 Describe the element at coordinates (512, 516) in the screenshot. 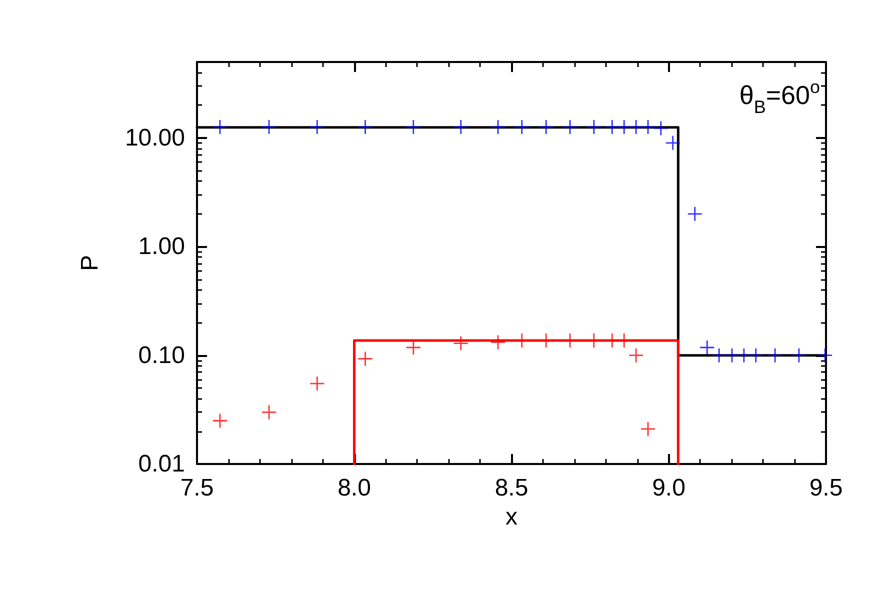

I see `x-axis-title: x` at that location.